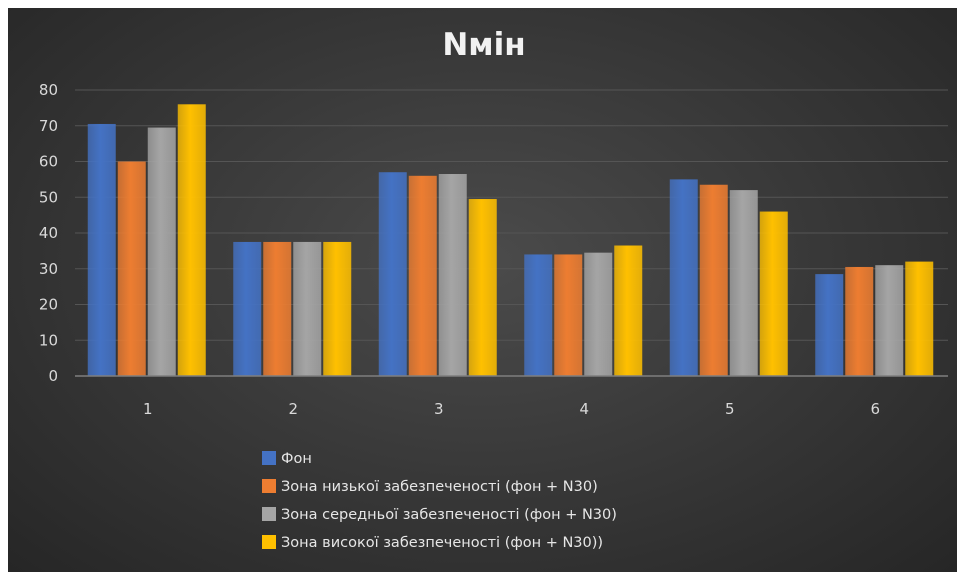 The image size is (965, 580). What do you see at coordinates (439, 409) in the screenshot?
I see `x-tick-label: 3` at bounding box center [439, 409].